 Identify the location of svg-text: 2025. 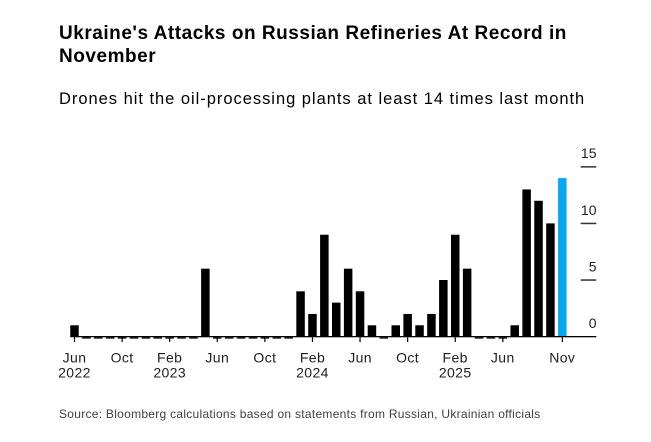
(455, 372).